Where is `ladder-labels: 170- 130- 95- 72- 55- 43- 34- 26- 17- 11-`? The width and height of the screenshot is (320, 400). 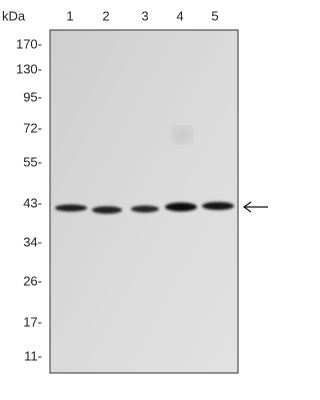
ladder-labels: 170- 130- 95- 72- 55- 43- 34- 26- 17- 11- is located at coordinates (29, 199).